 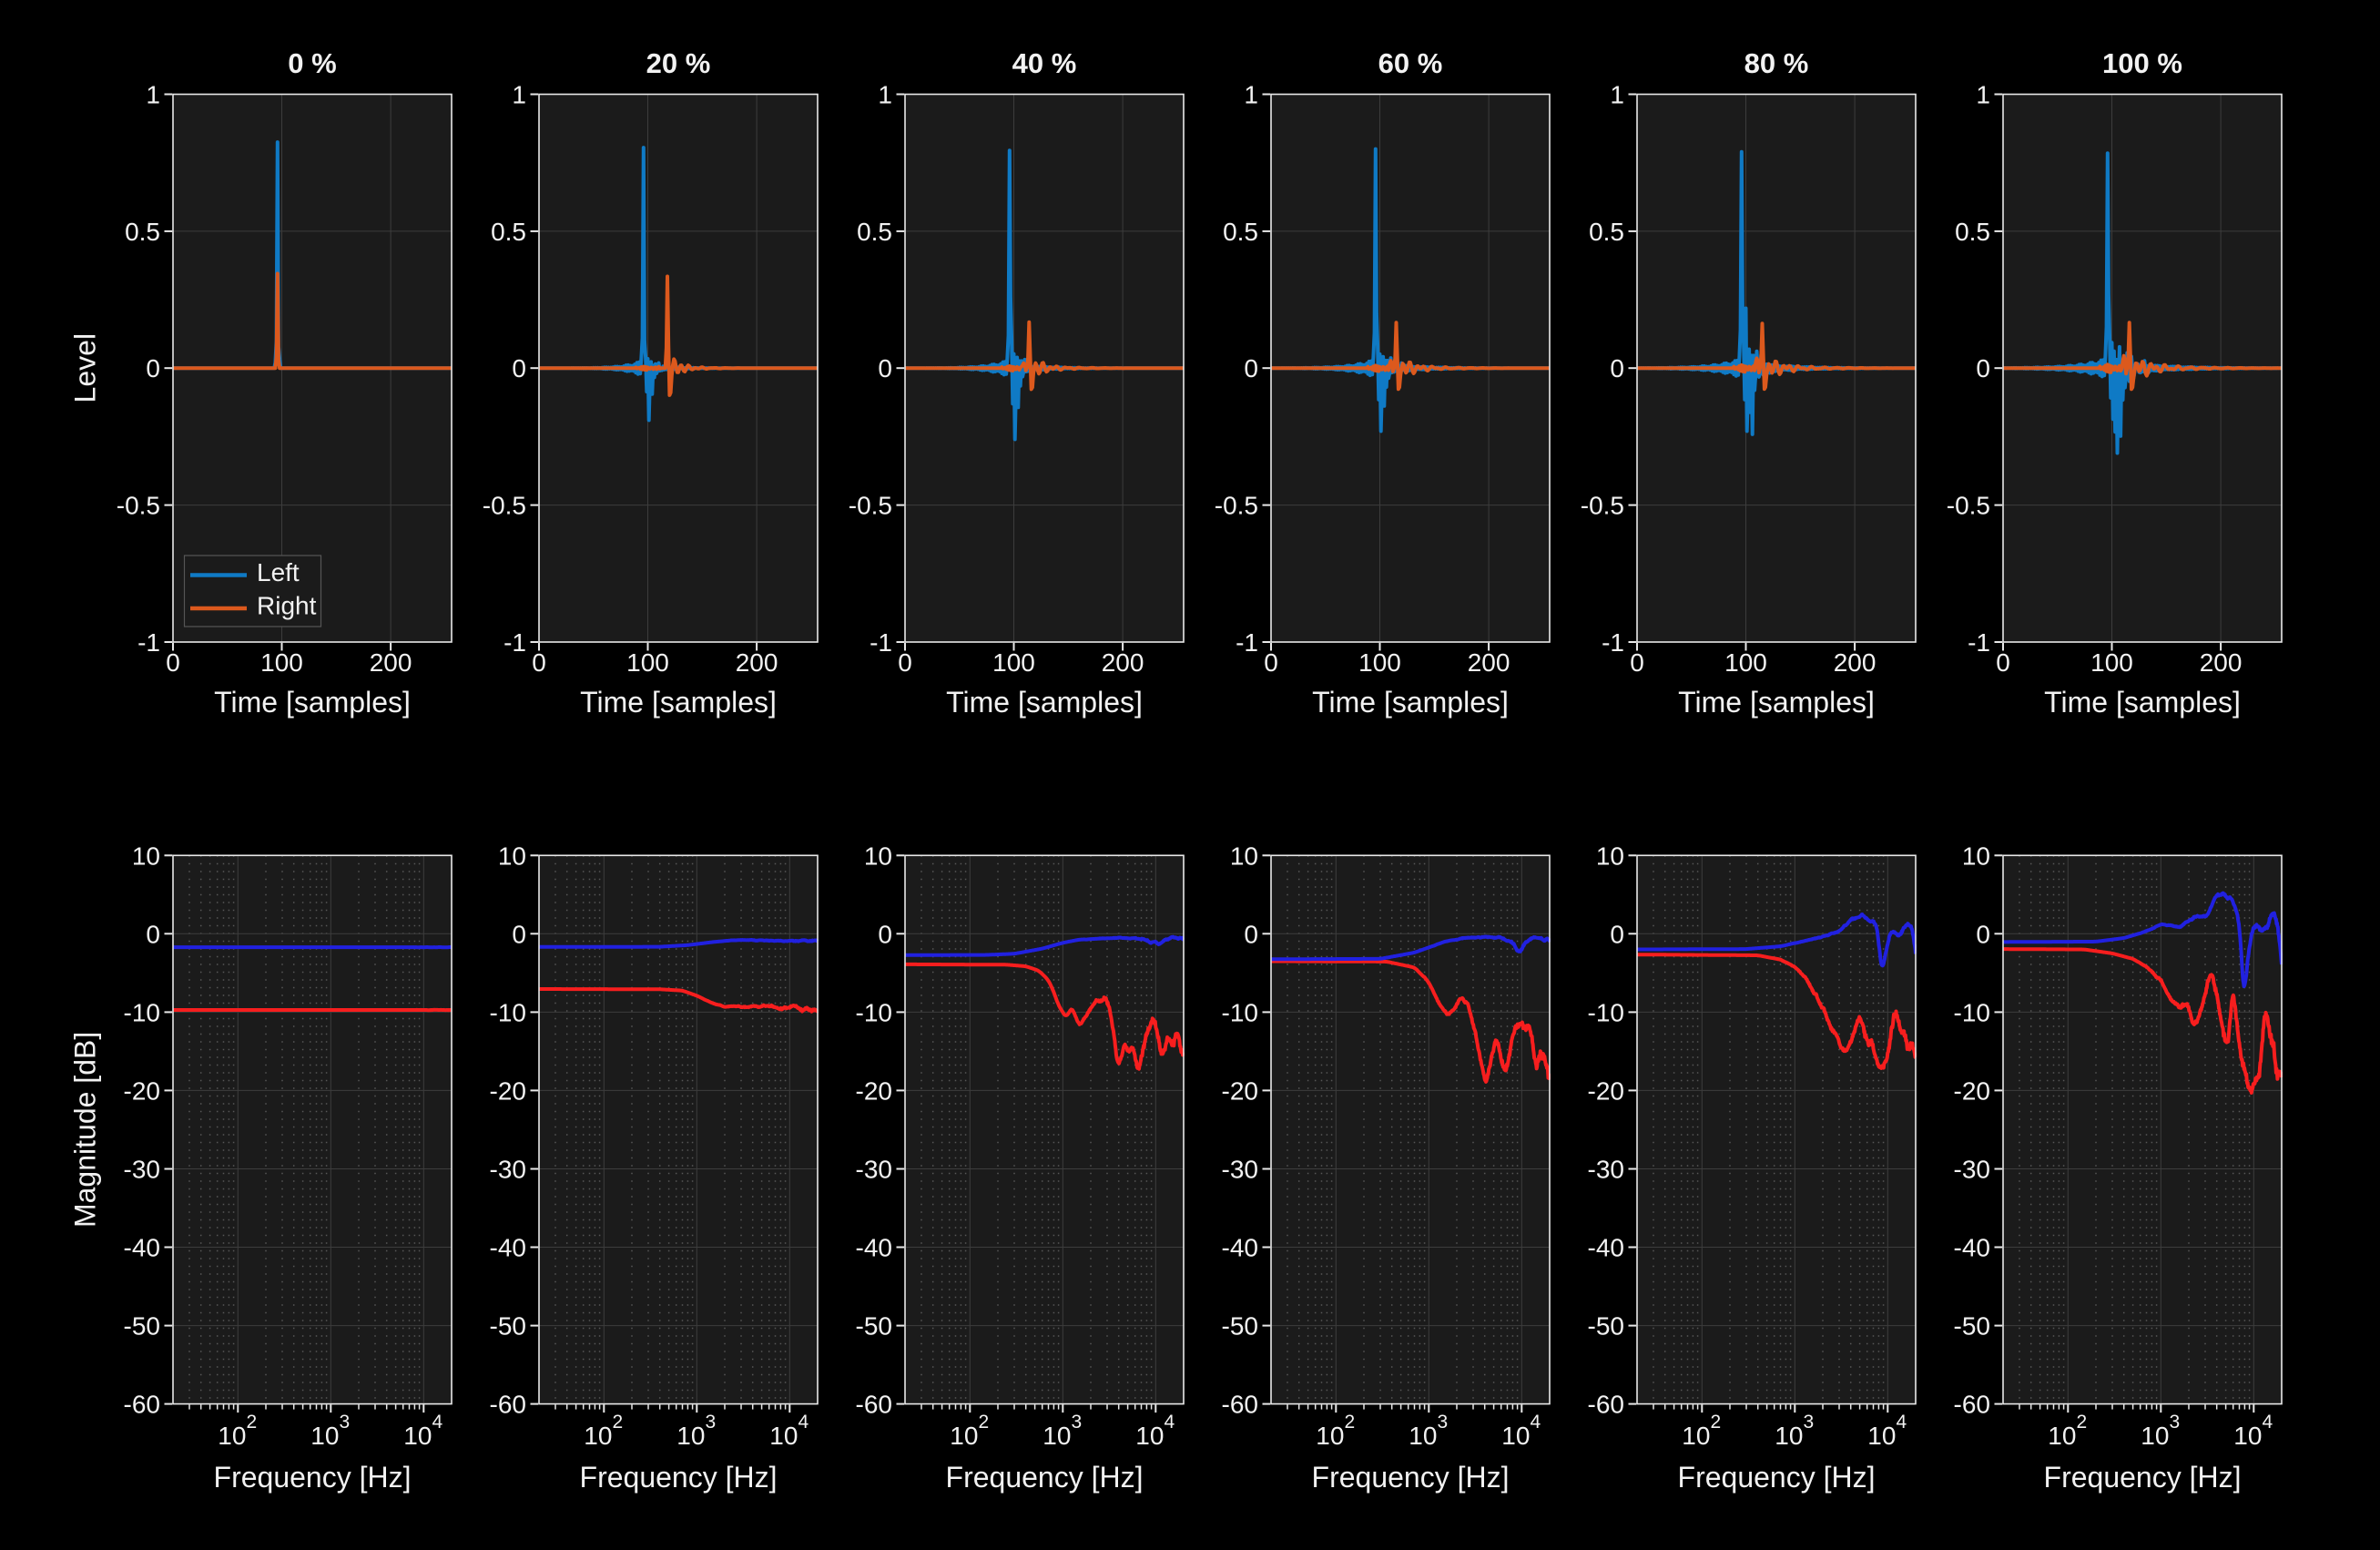 I want to click on svg-text: 80 %, so click(x=1776, y=63).